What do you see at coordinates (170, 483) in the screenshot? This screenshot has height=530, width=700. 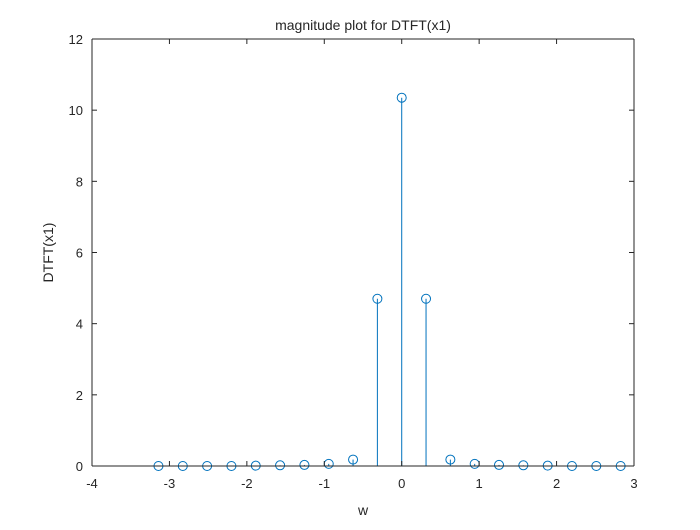 I see `x-tick-label: -3` at bounding box center [170, 483].